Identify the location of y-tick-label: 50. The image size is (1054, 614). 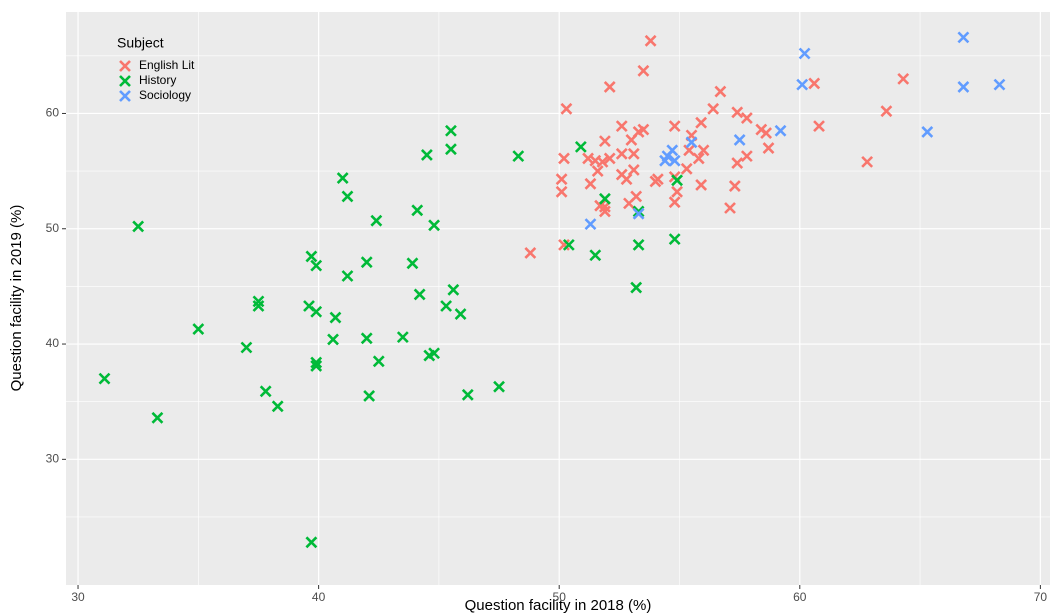
(53, 228).